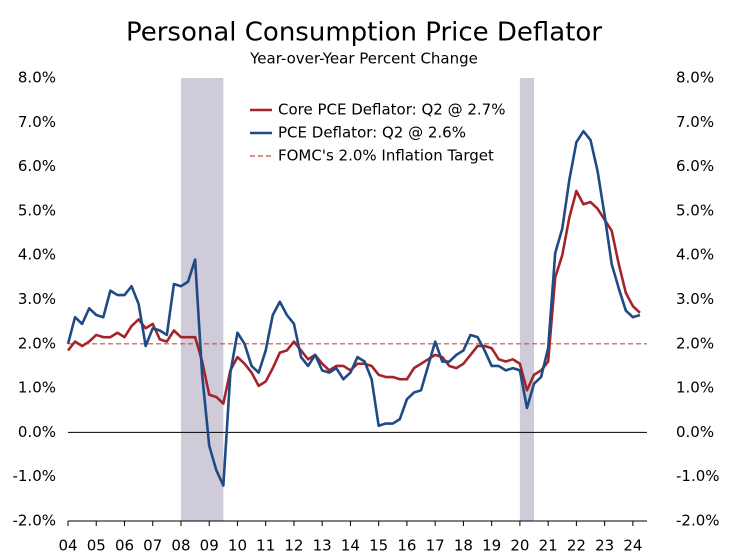  What do you see at coordinates (378, 545) in the screenshot?
I see `x-tick-label: 15` at bounding box center [378, 545].